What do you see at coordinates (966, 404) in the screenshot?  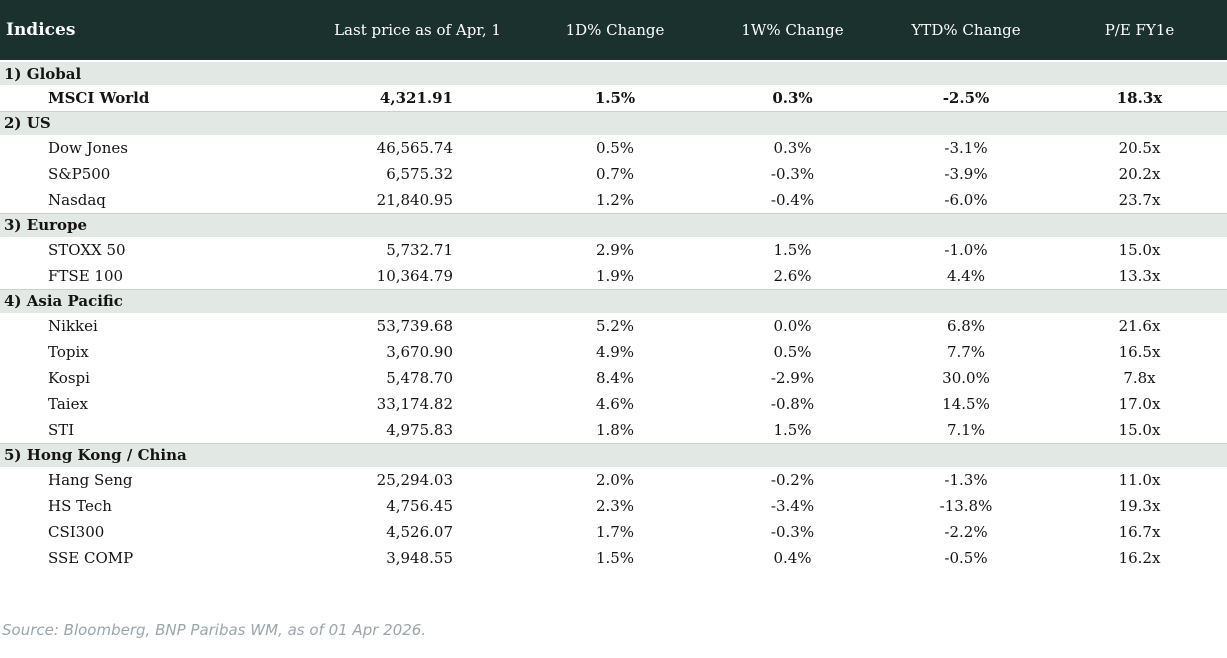 I see `ytd-change-cell: 14.5%` at bounding box center [966, 404].